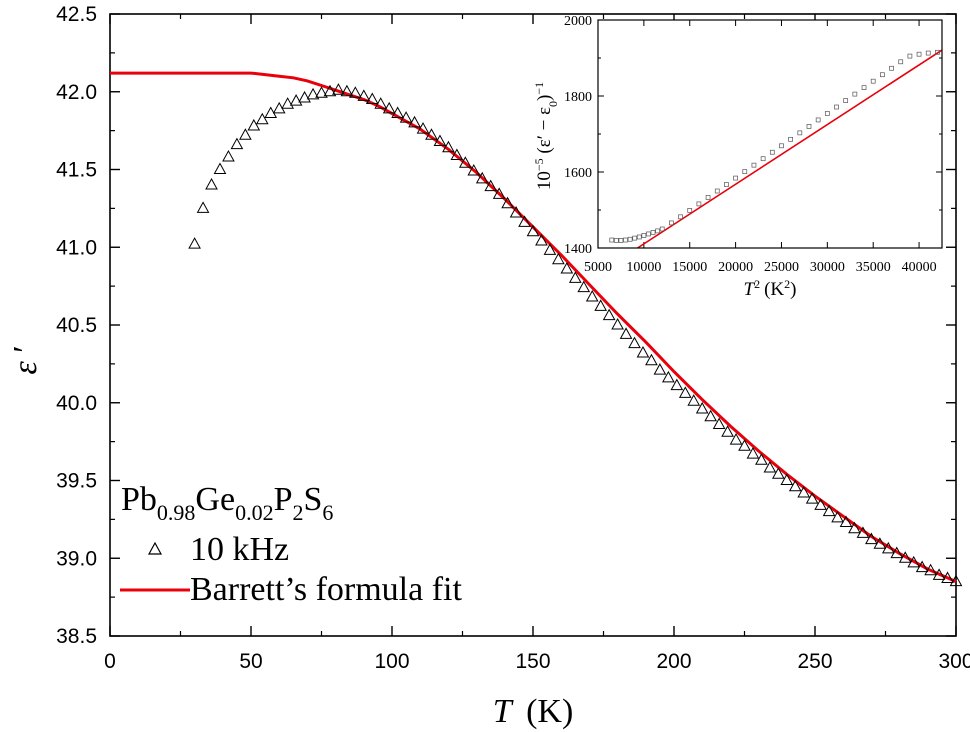 The width and height of the screenshot is (970, 732). Describe the element at coordinates (673, 661) in the screenshot. I see `x-tick-label: 200` at that location.